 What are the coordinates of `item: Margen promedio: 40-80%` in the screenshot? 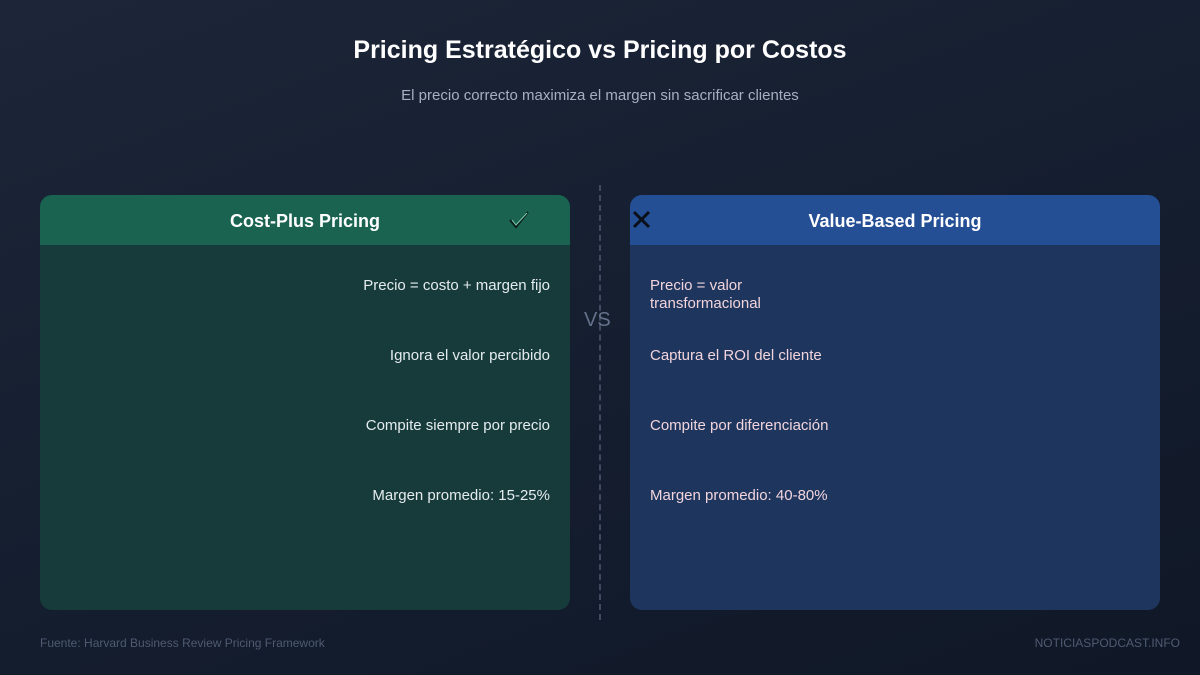 It's located at (739, 495).